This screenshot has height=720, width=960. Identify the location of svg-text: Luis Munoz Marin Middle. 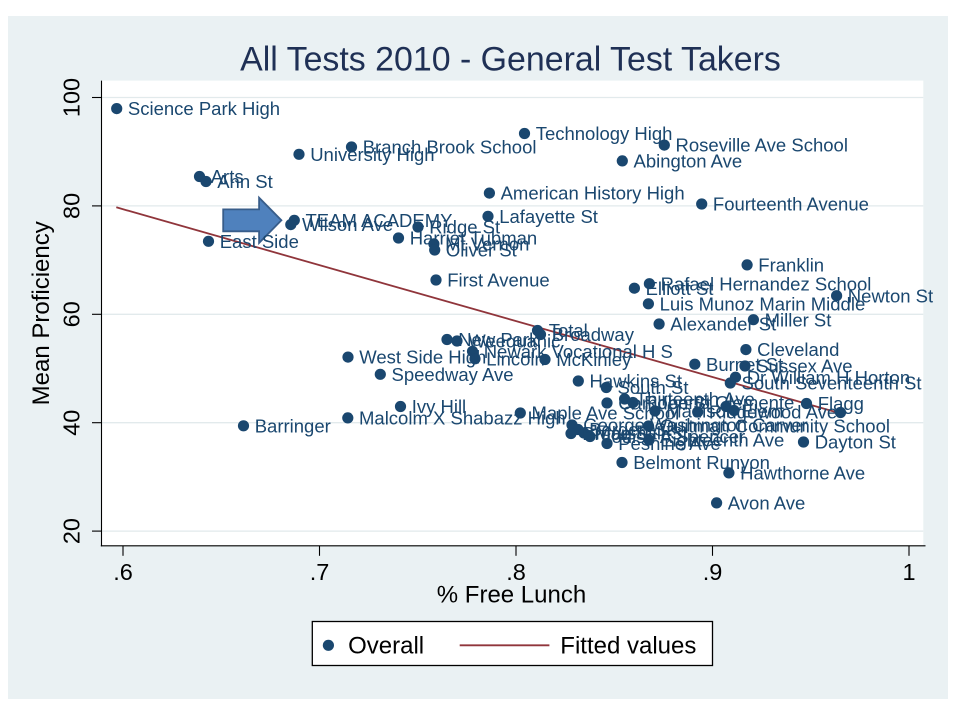
(763, 303).